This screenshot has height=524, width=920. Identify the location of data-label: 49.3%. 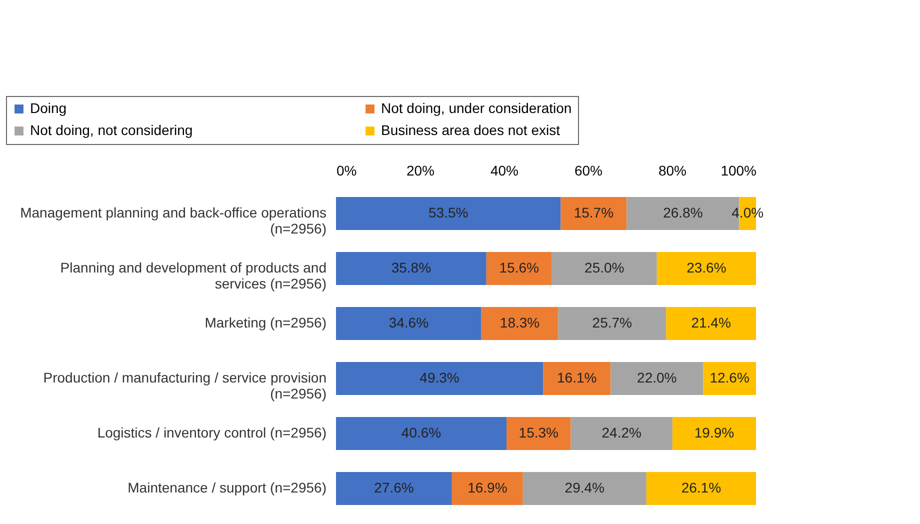
(440, 378).